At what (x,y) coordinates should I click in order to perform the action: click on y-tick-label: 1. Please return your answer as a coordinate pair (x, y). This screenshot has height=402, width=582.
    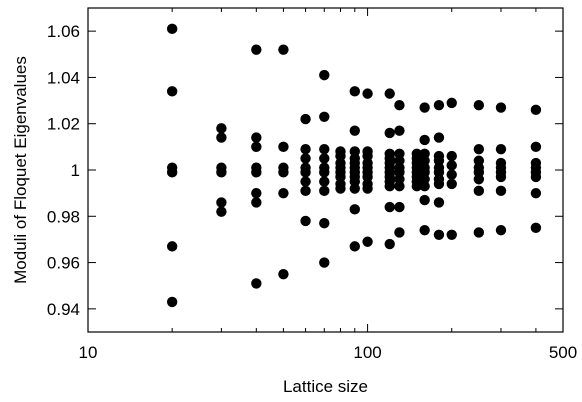
    Looking at the image, I should click on (75, 170).